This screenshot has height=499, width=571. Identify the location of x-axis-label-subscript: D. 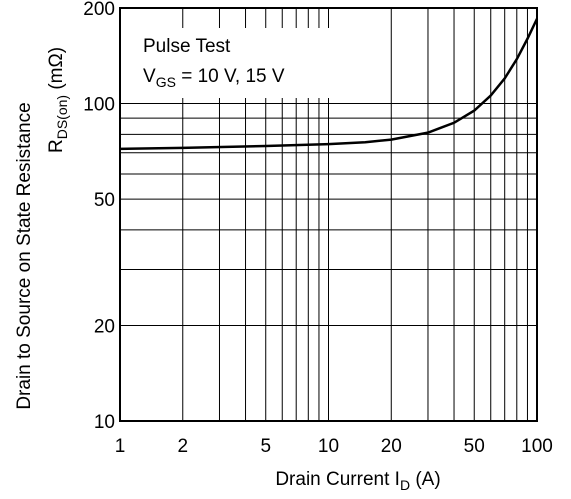
(405, 485).